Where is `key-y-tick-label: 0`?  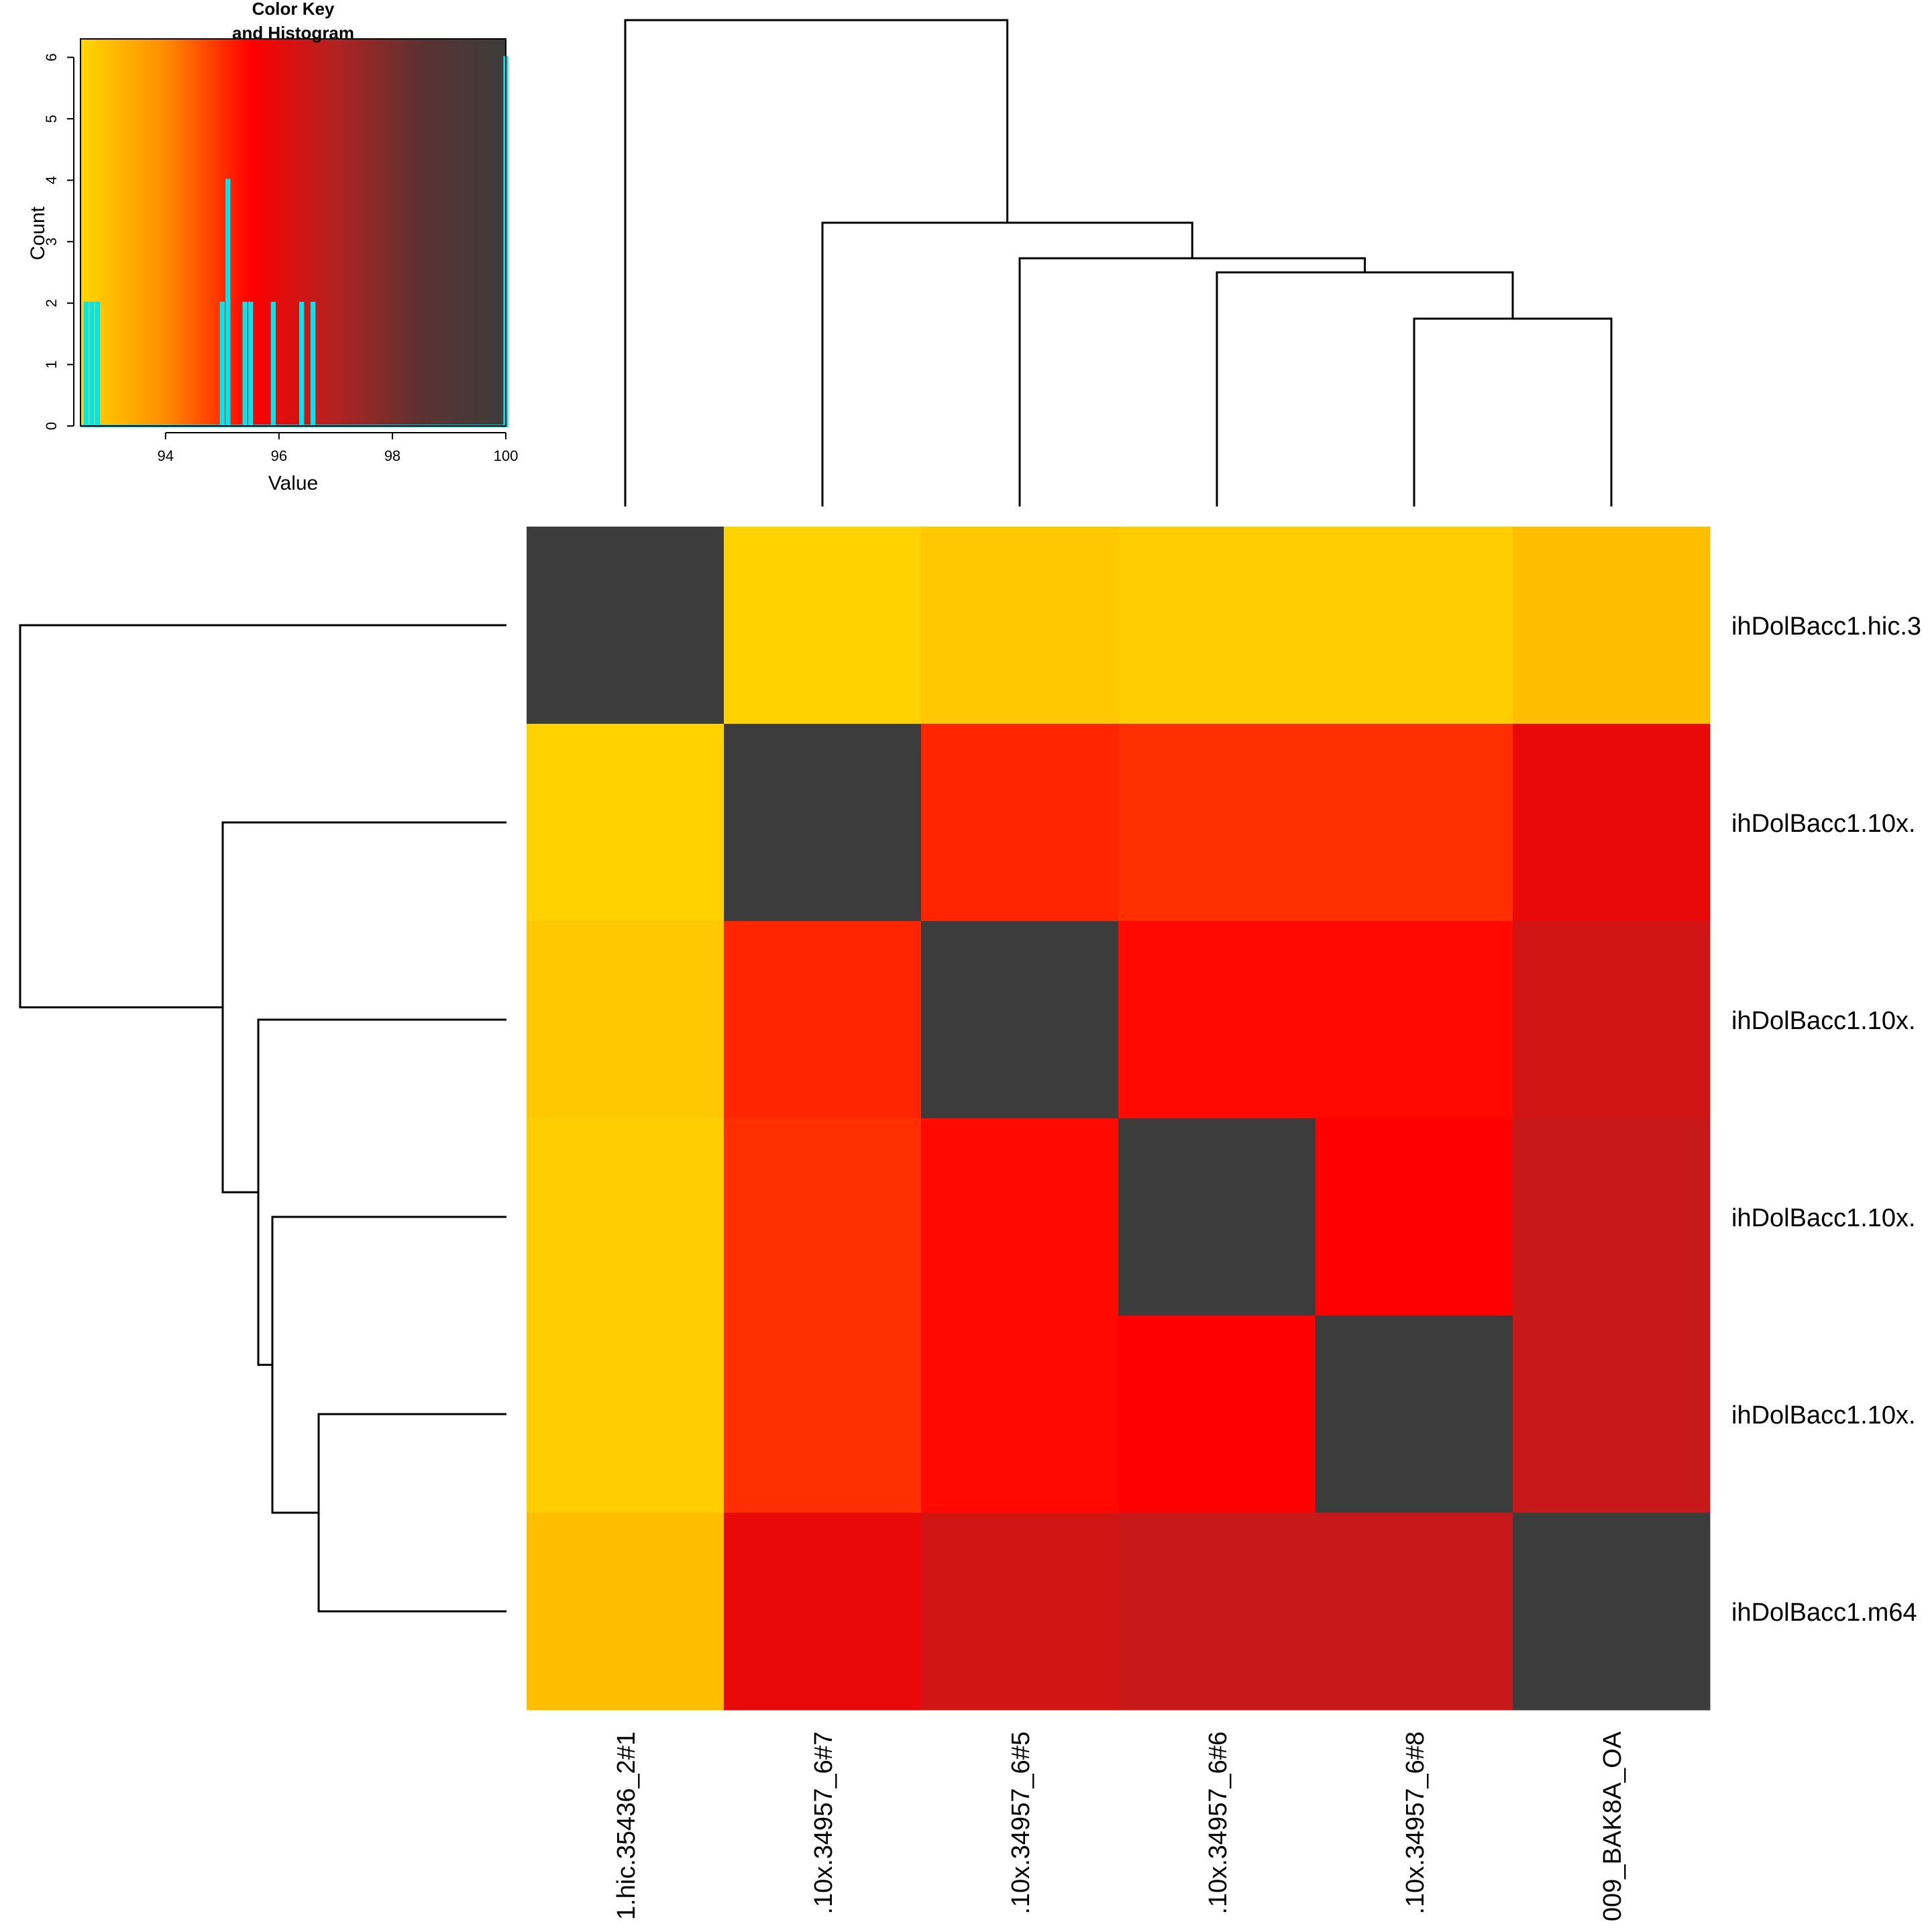 key-y-tick-label: 0 is located at coordinates (51, 426).